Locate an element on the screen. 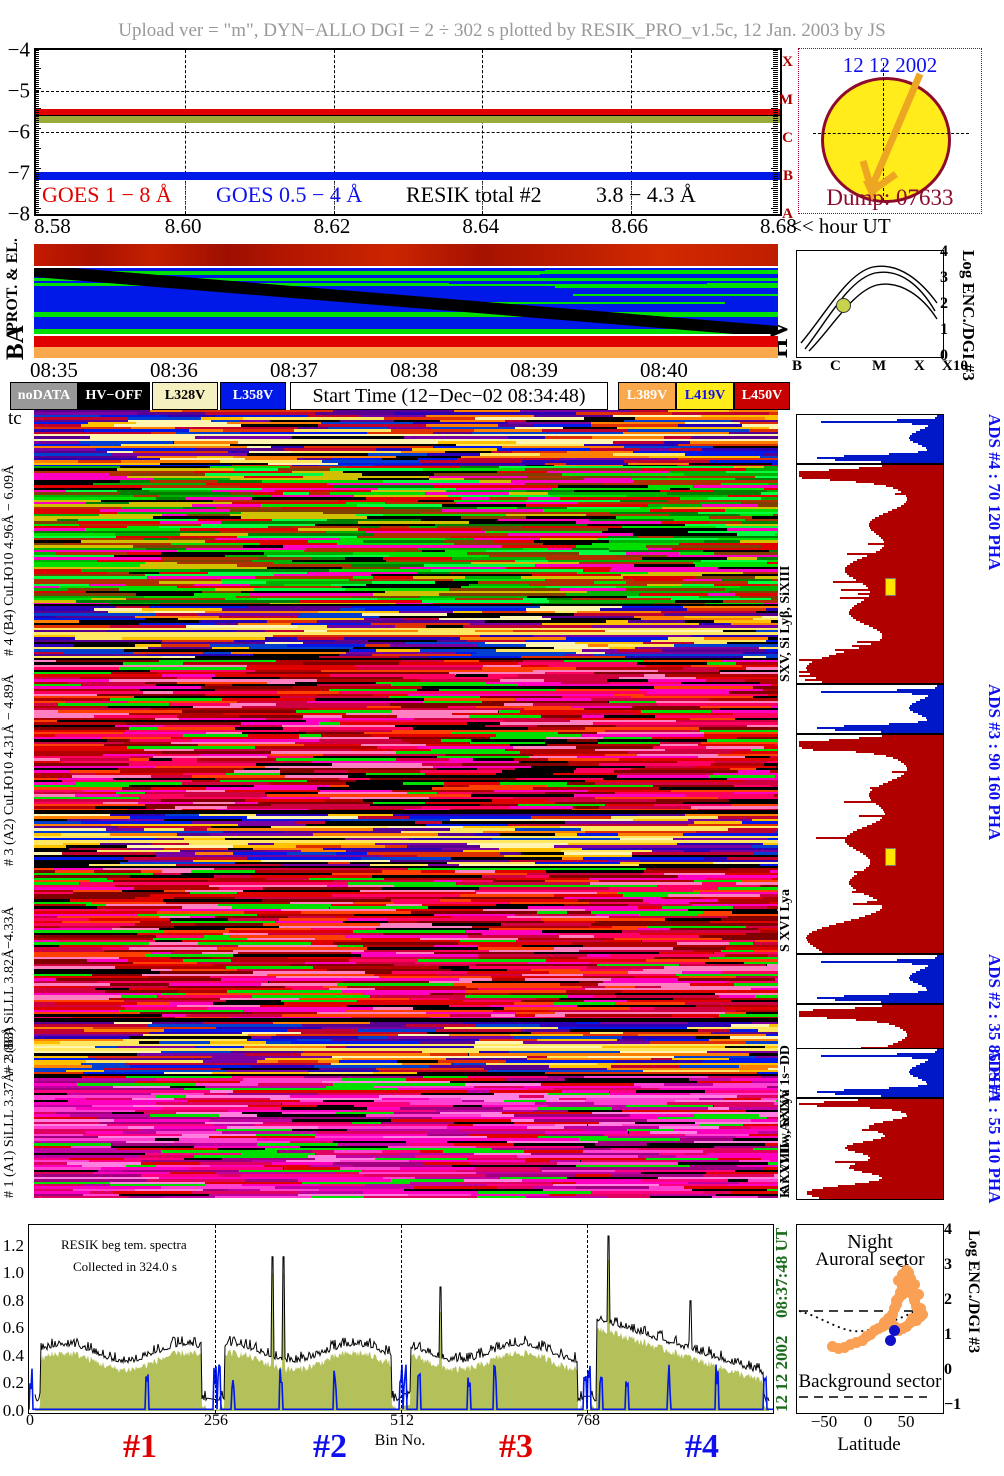 This screenshot has width=1004, height=1476. ba-bar-red is located at coordinates (406, 341).